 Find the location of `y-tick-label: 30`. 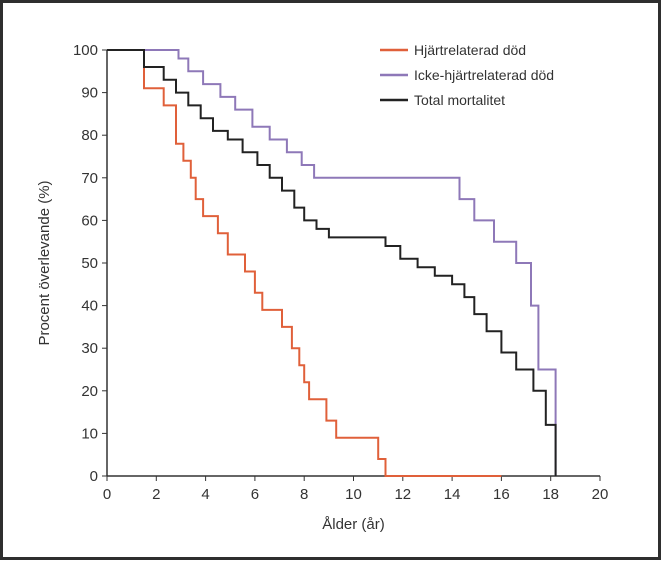

y-tick-label: 30 is located at coordinates (89, 348).